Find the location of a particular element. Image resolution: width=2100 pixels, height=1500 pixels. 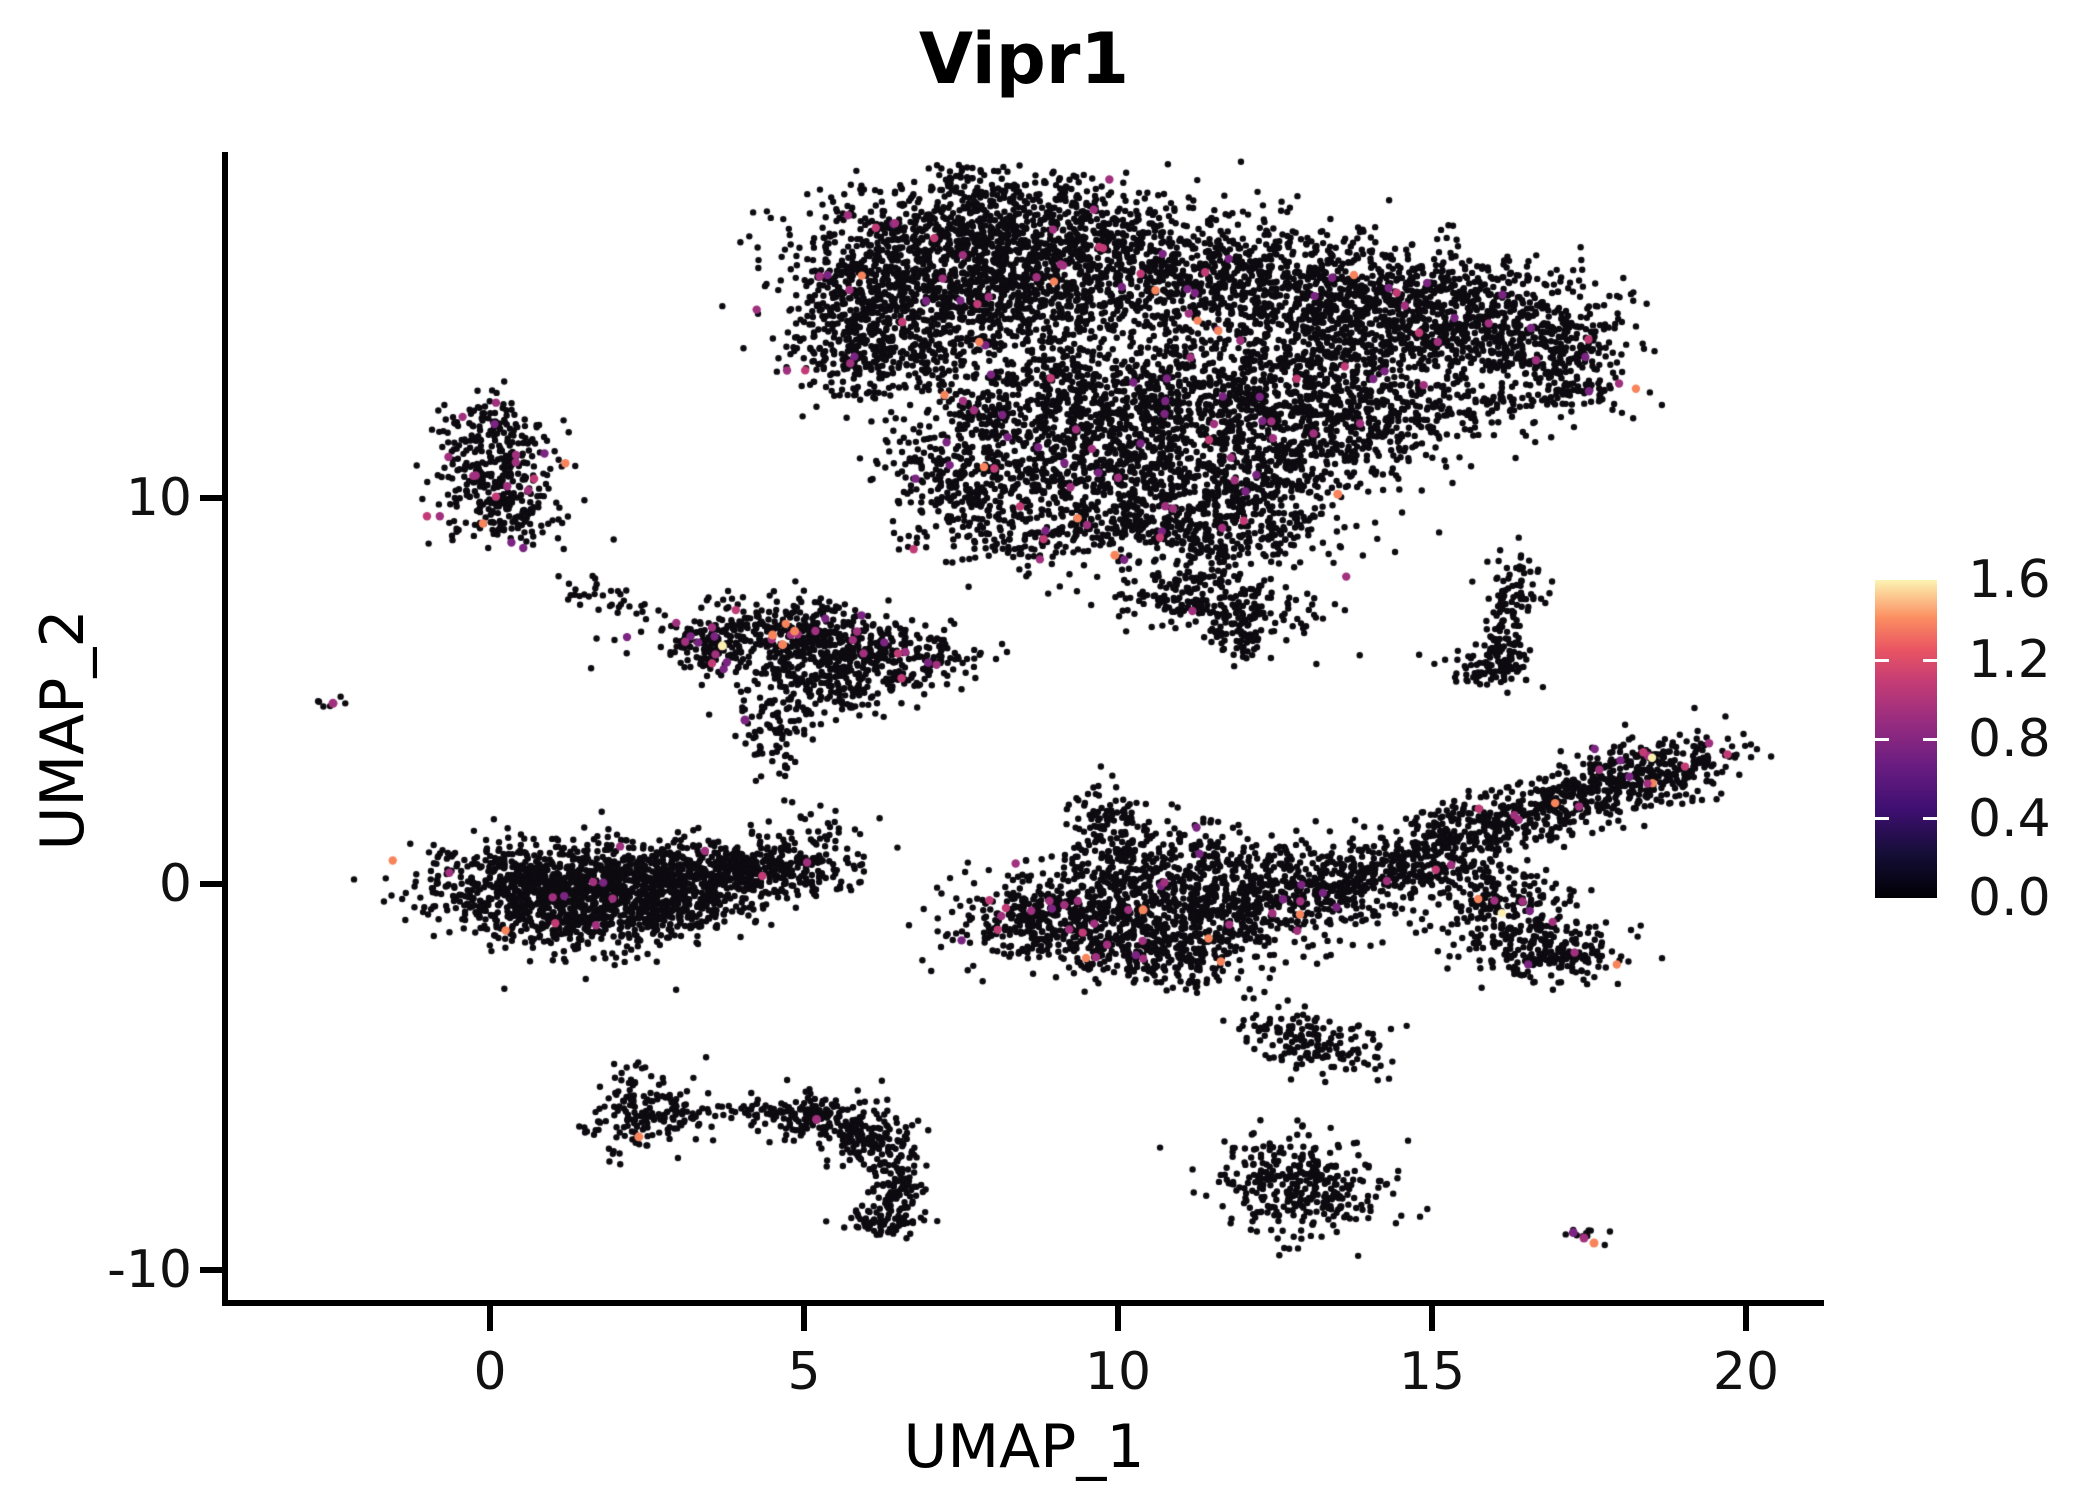

plot-title: Vipr1 is located at coordinates (1024, 59).